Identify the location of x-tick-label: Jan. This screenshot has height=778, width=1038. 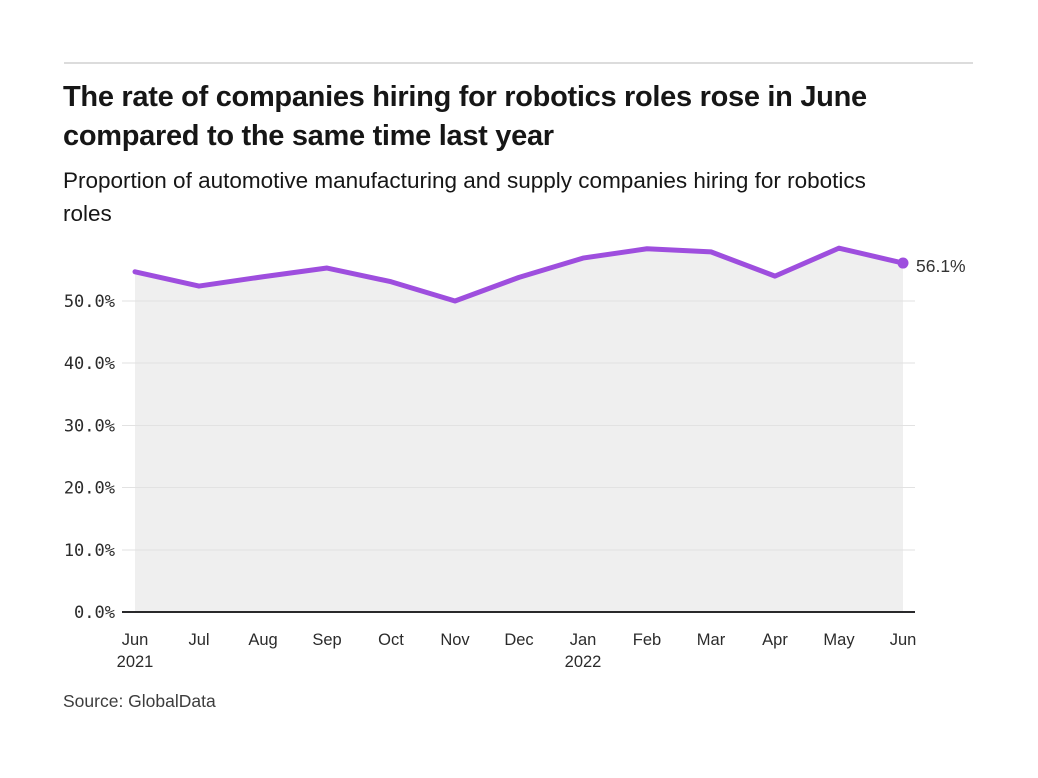
(583, 640).